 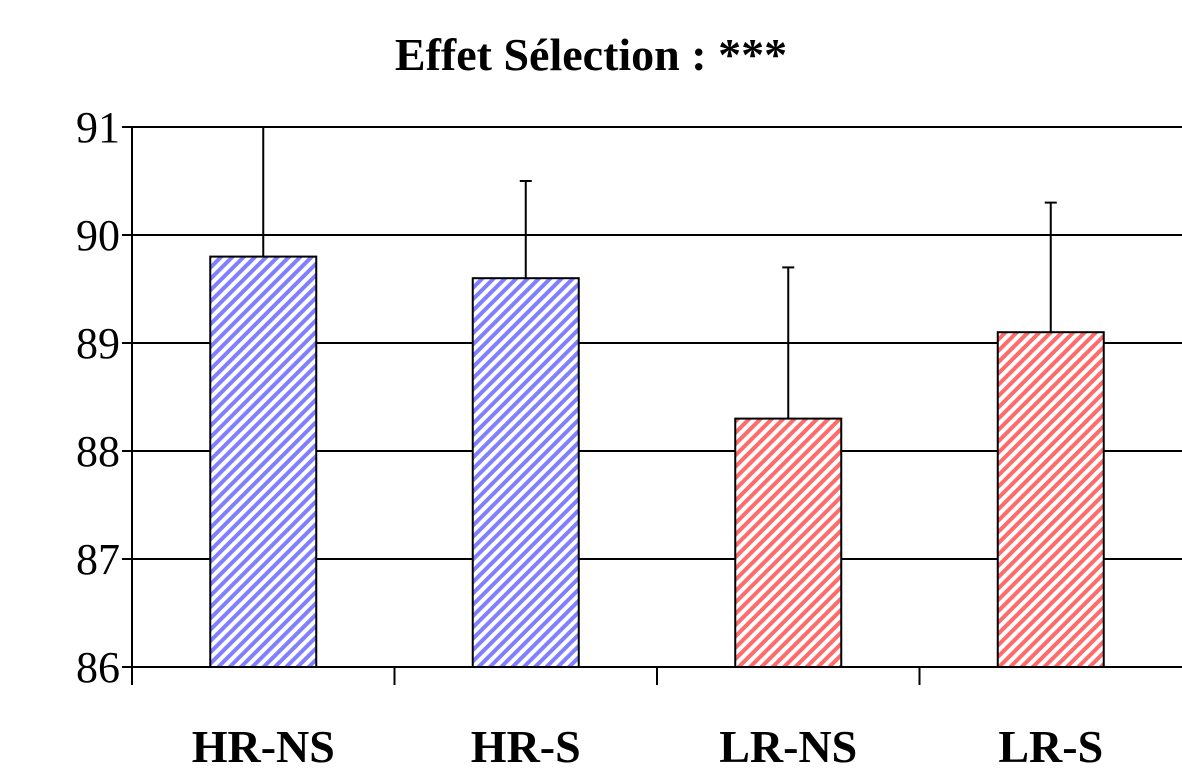 I want to click on y-tick-label: 91, so click(x=98, y=127).